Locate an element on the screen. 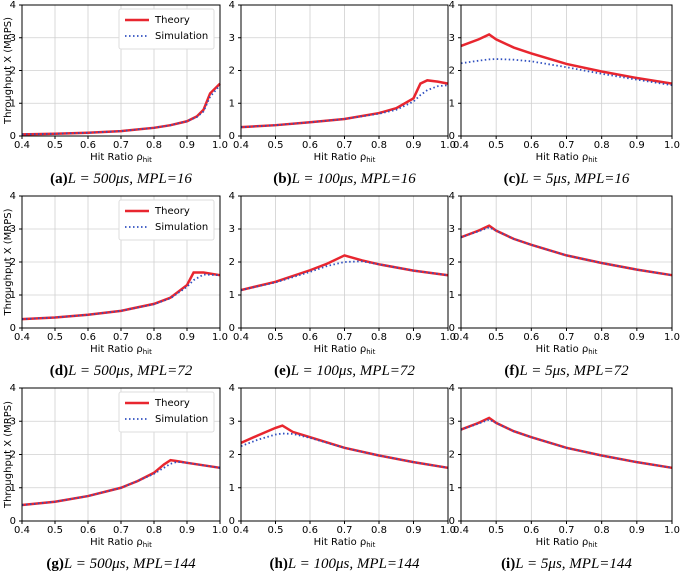  caption: (h)L = 100μs, MPL=144 is located at coordinates (344, 563).